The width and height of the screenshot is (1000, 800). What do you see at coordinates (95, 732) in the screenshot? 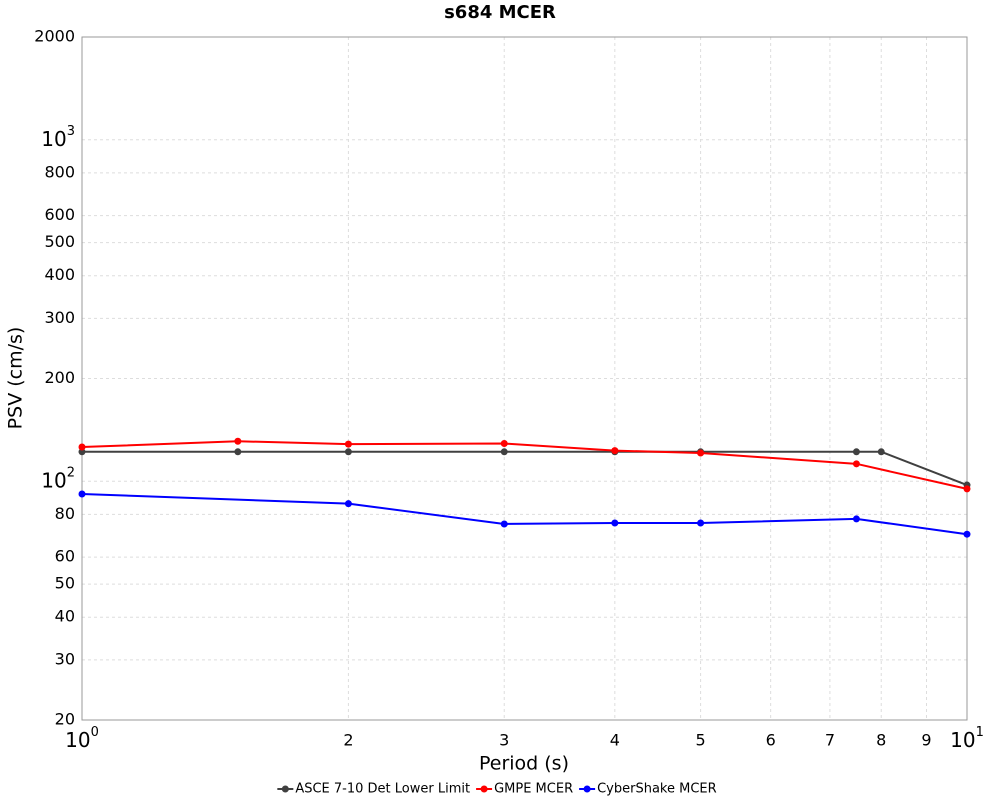
I see `tick-label-exponent: 0` at bounding box center [95, 732].